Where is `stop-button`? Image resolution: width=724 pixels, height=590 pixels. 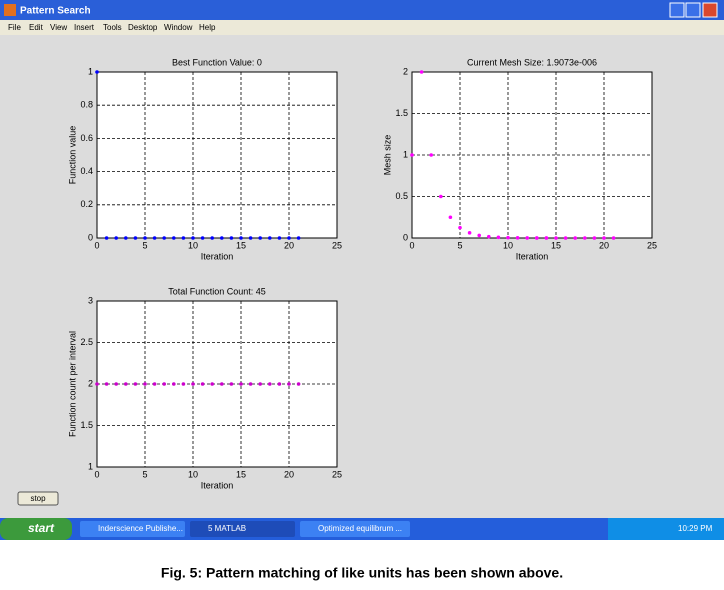
stop-button is located at coordinates (38, 498).